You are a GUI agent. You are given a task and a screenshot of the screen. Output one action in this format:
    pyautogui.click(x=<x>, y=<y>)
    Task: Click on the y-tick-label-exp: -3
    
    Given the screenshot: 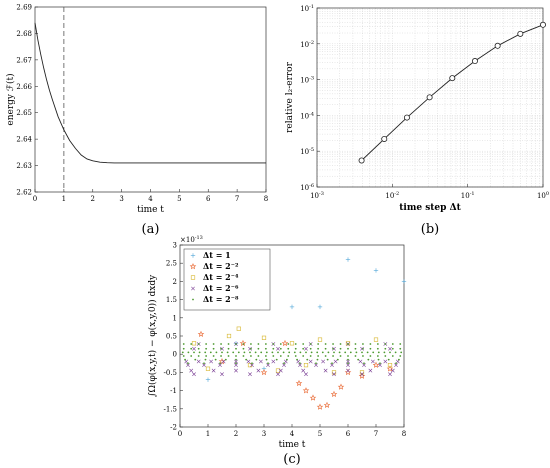 What is the action you would take?
    pyautogui.click(x=311, y=79)
    